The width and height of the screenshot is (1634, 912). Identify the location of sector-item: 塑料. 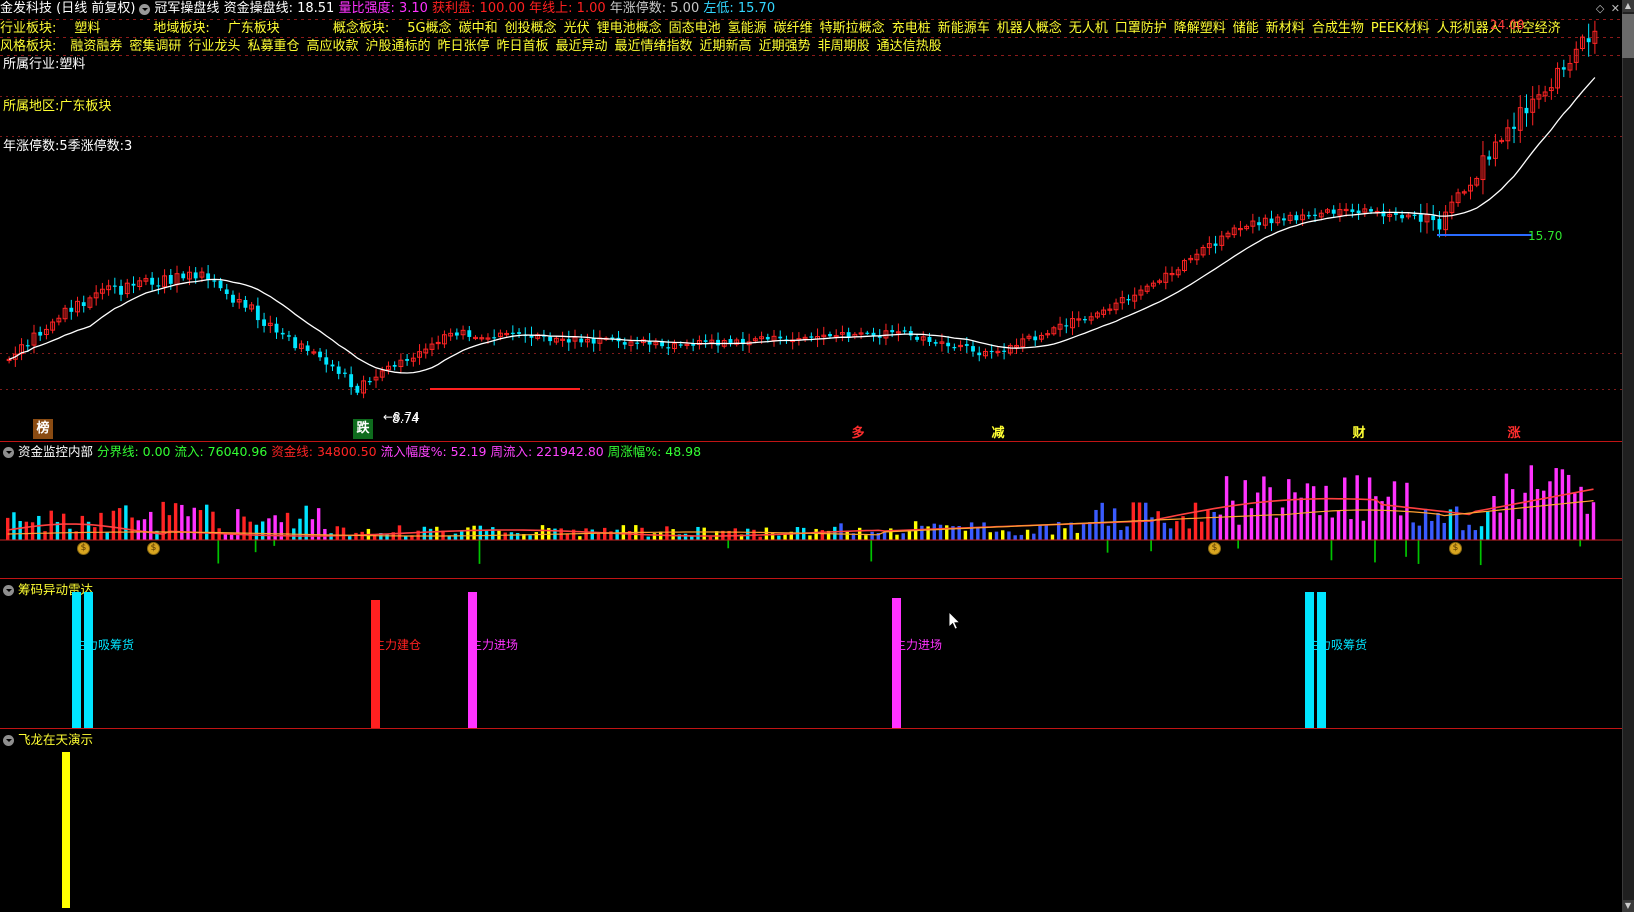
(87, 28).